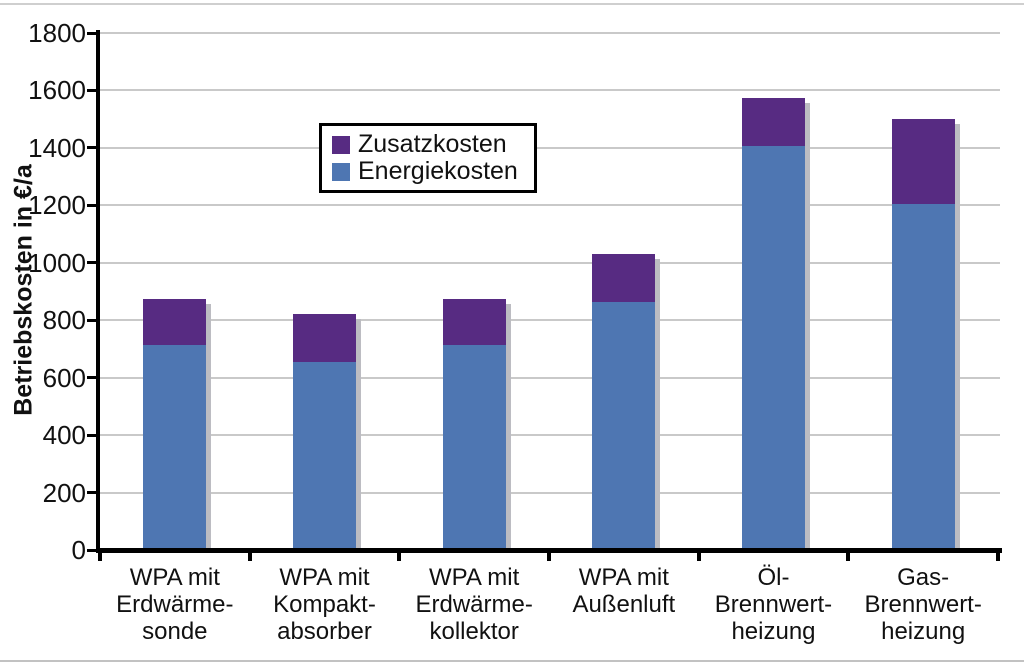 Image resolution: width=1024 pixels, height=667 pixels. Describe the element at coordinates (474, 604) in the screenshot. I see `x-category-label-2: WPA mit Erdwärme- kollektor` at that location.